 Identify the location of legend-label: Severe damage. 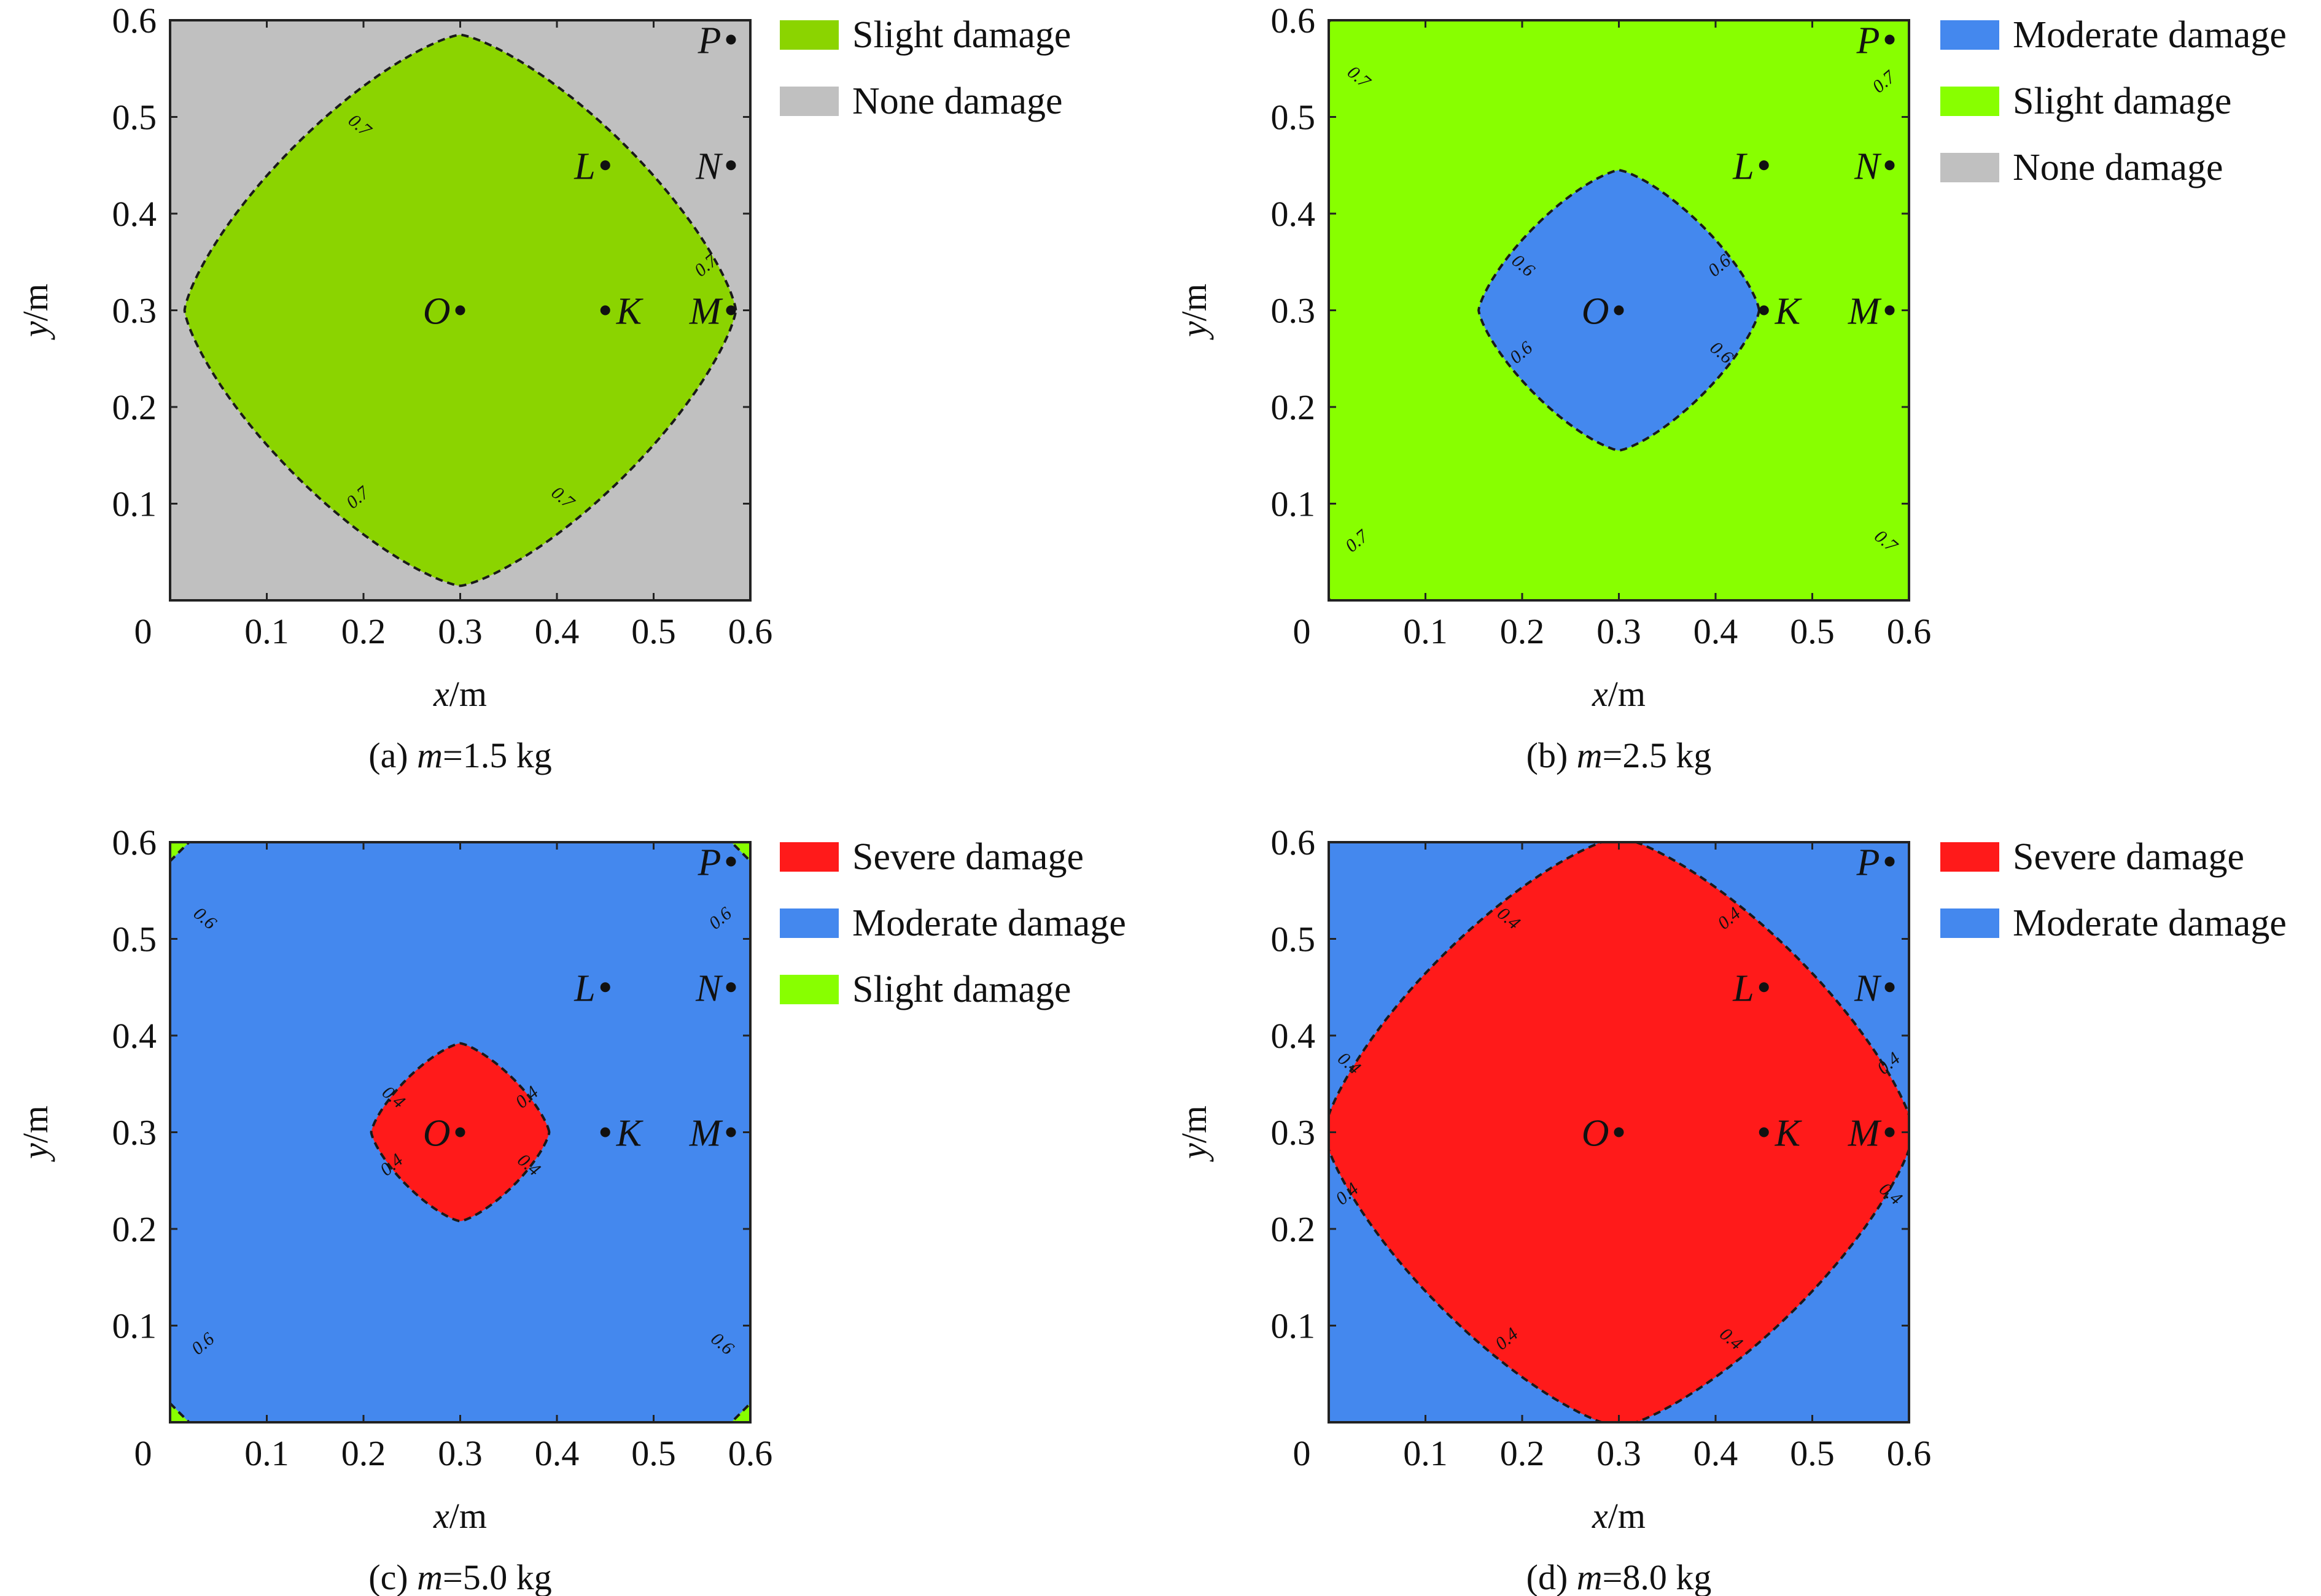
(968, 857).